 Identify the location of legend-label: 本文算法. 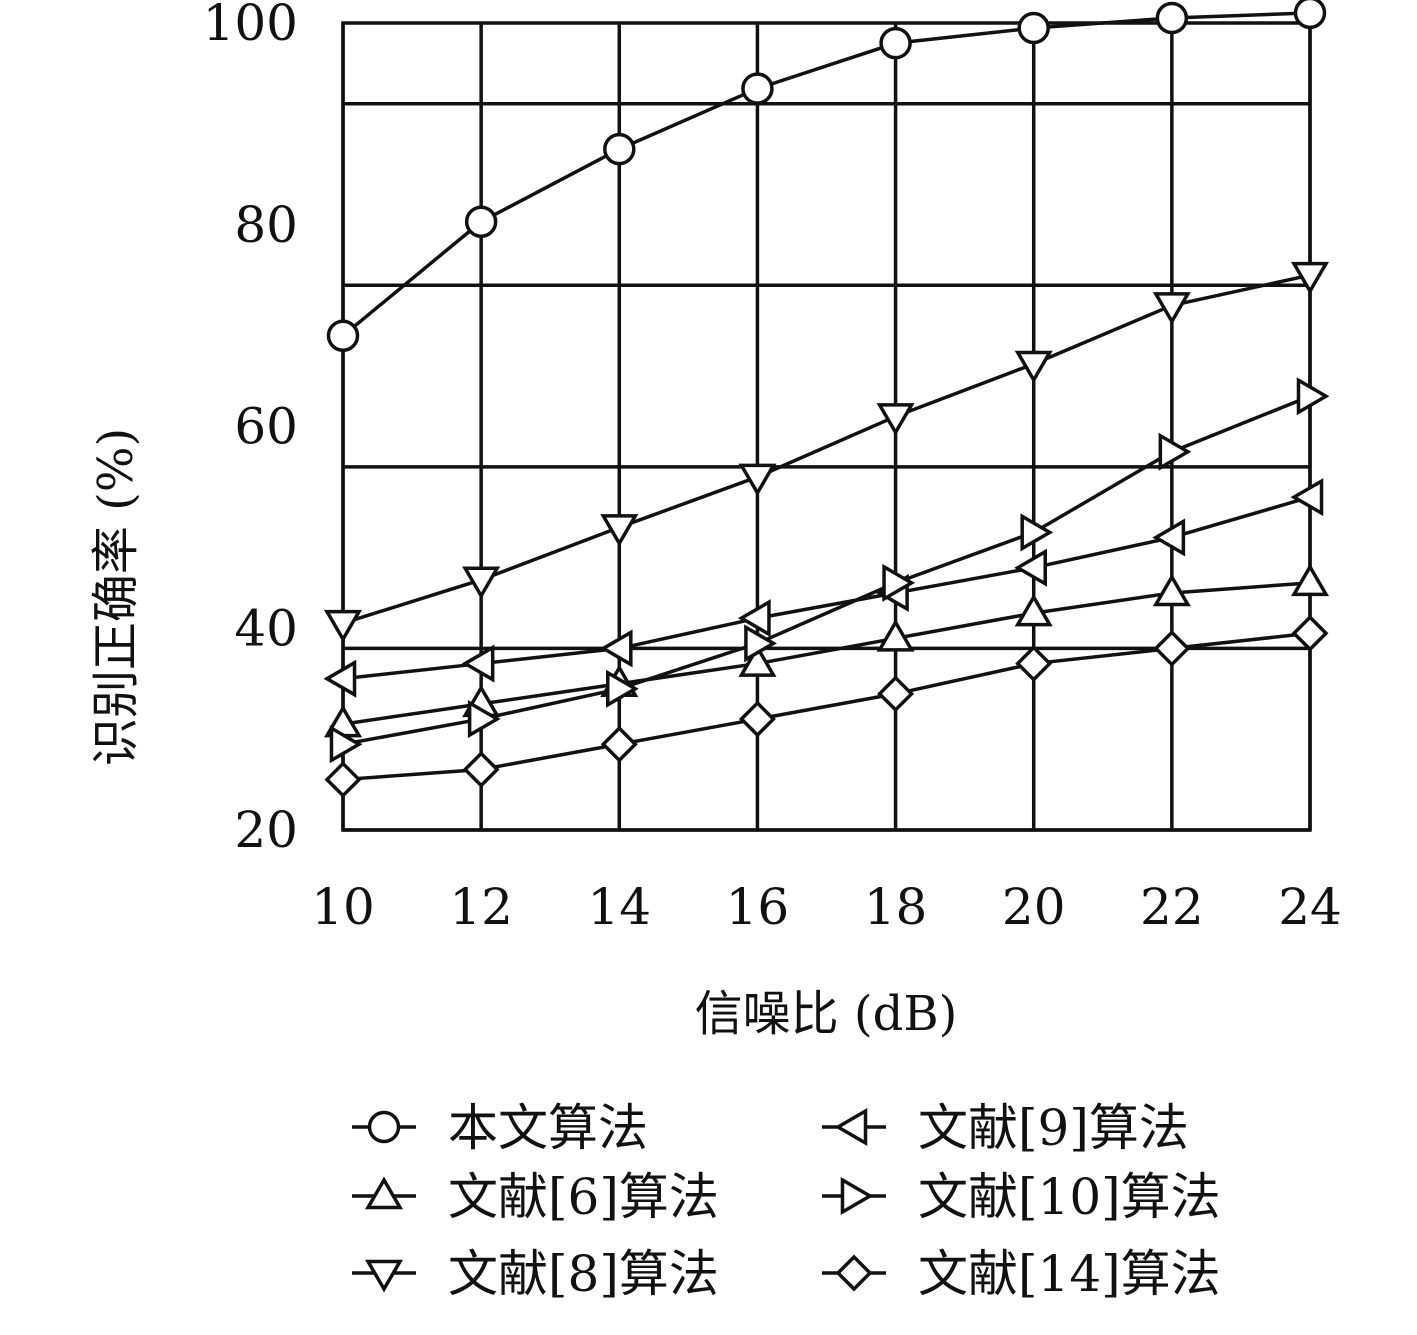
(548, 1128).